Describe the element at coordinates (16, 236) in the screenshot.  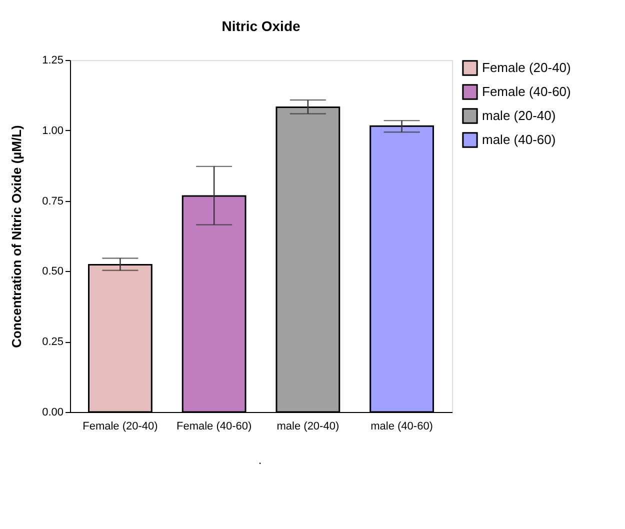
I see `y-axis-title: Concentration of Nitric Oxide (µM/L)` at that location.